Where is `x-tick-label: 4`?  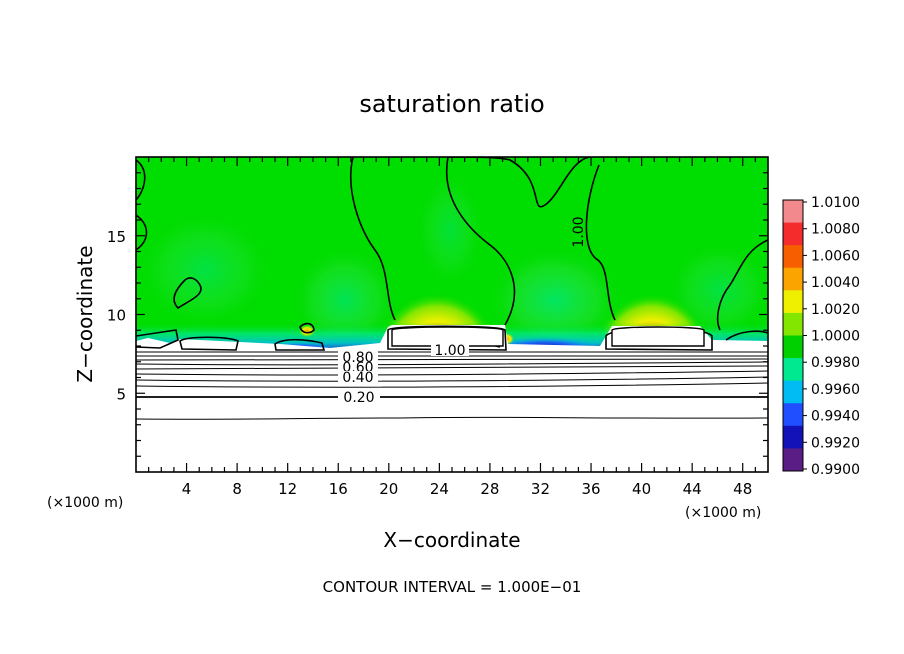 x-tick-label: 4 is located at coordinates (187, 489).